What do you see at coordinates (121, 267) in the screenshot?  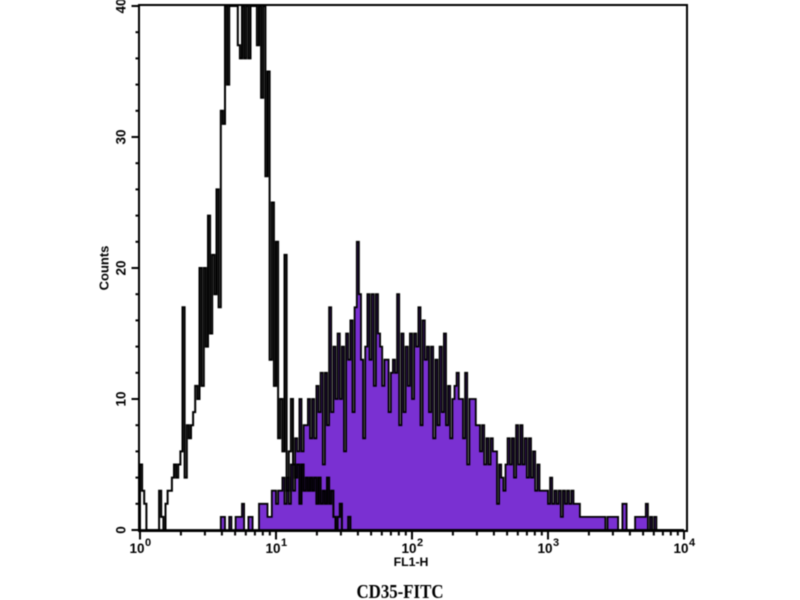 I see `svg-text: 20` at bounding box center [121, 267].